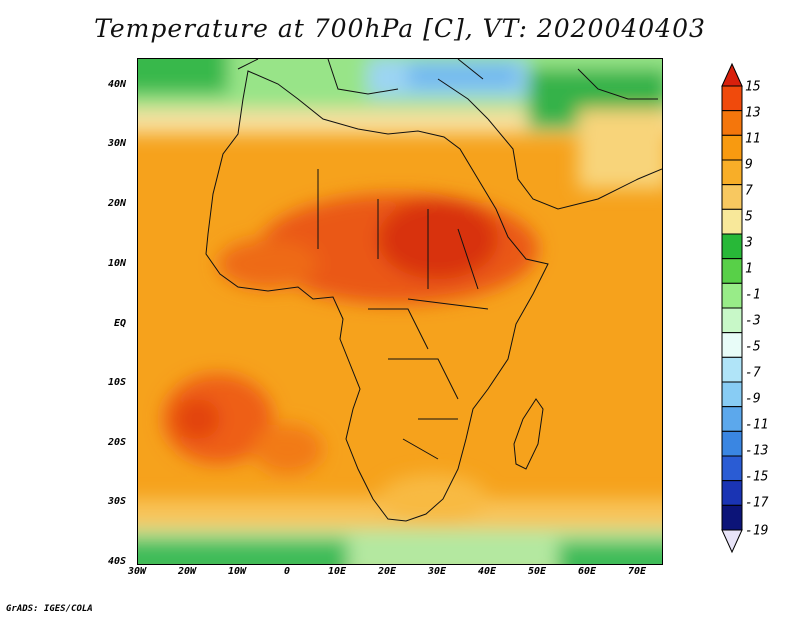  I want to click on lon-tick-label: 20E, so click(387, 571).